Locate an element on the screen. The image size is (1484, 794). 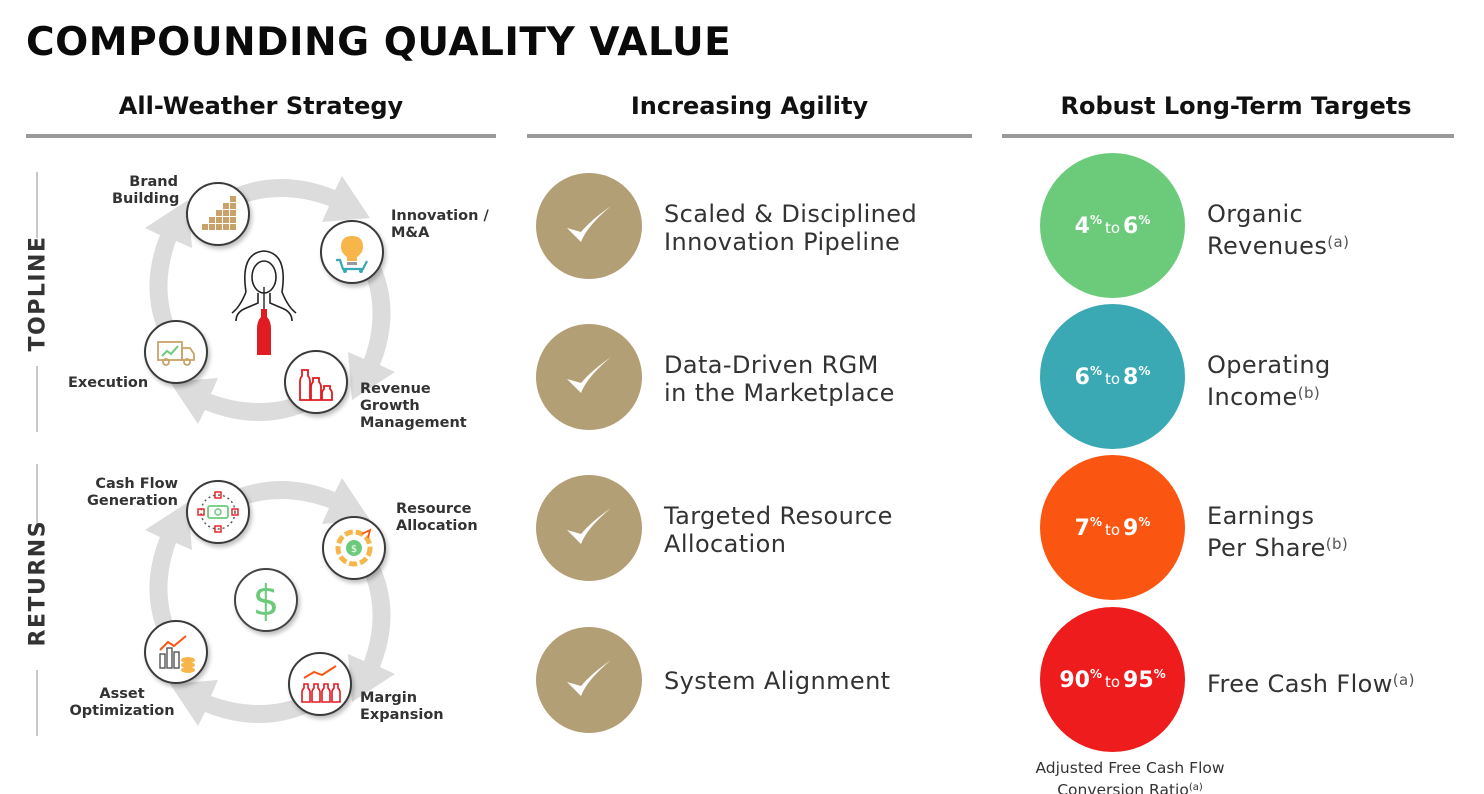
returns-cycle-arrows is located at coordinates (270, 602).